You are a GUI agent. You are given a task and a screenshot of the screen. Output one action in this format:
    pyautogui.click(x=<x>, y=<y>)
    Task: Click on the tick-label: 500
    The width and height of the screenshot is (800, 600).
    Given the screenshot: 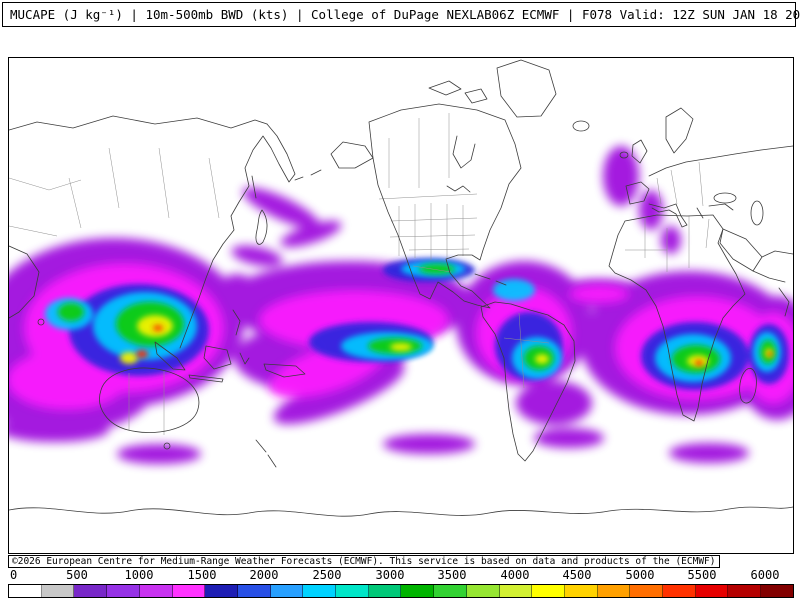 What is the action you would take?
    pyautogui.click(x=77, y=575)
    